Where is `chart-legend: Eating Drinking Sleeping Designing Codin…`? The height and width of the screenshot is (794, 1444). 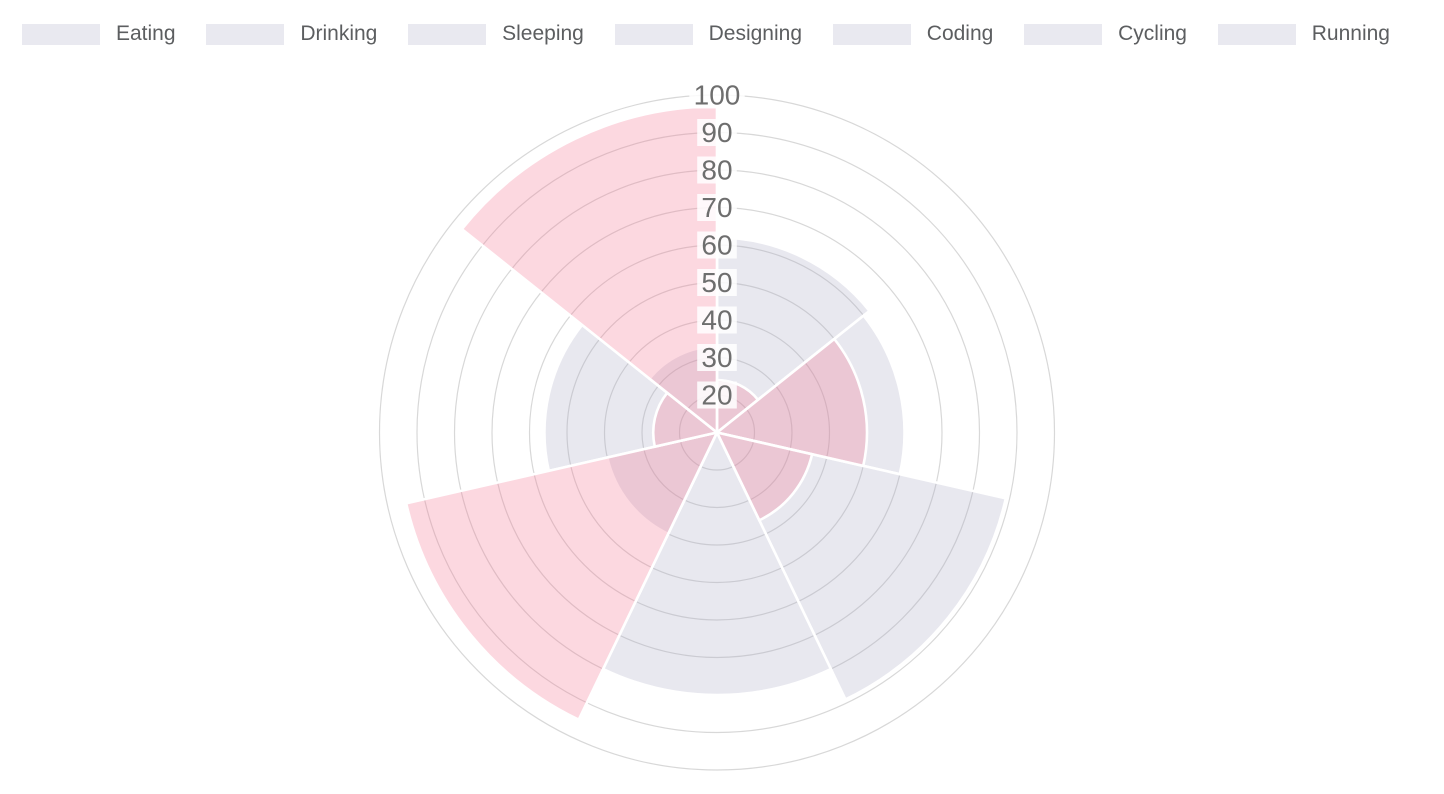 chart-legend: Eating Drinking Sleeping Designing Codin… is located at coordinates (706, 34).